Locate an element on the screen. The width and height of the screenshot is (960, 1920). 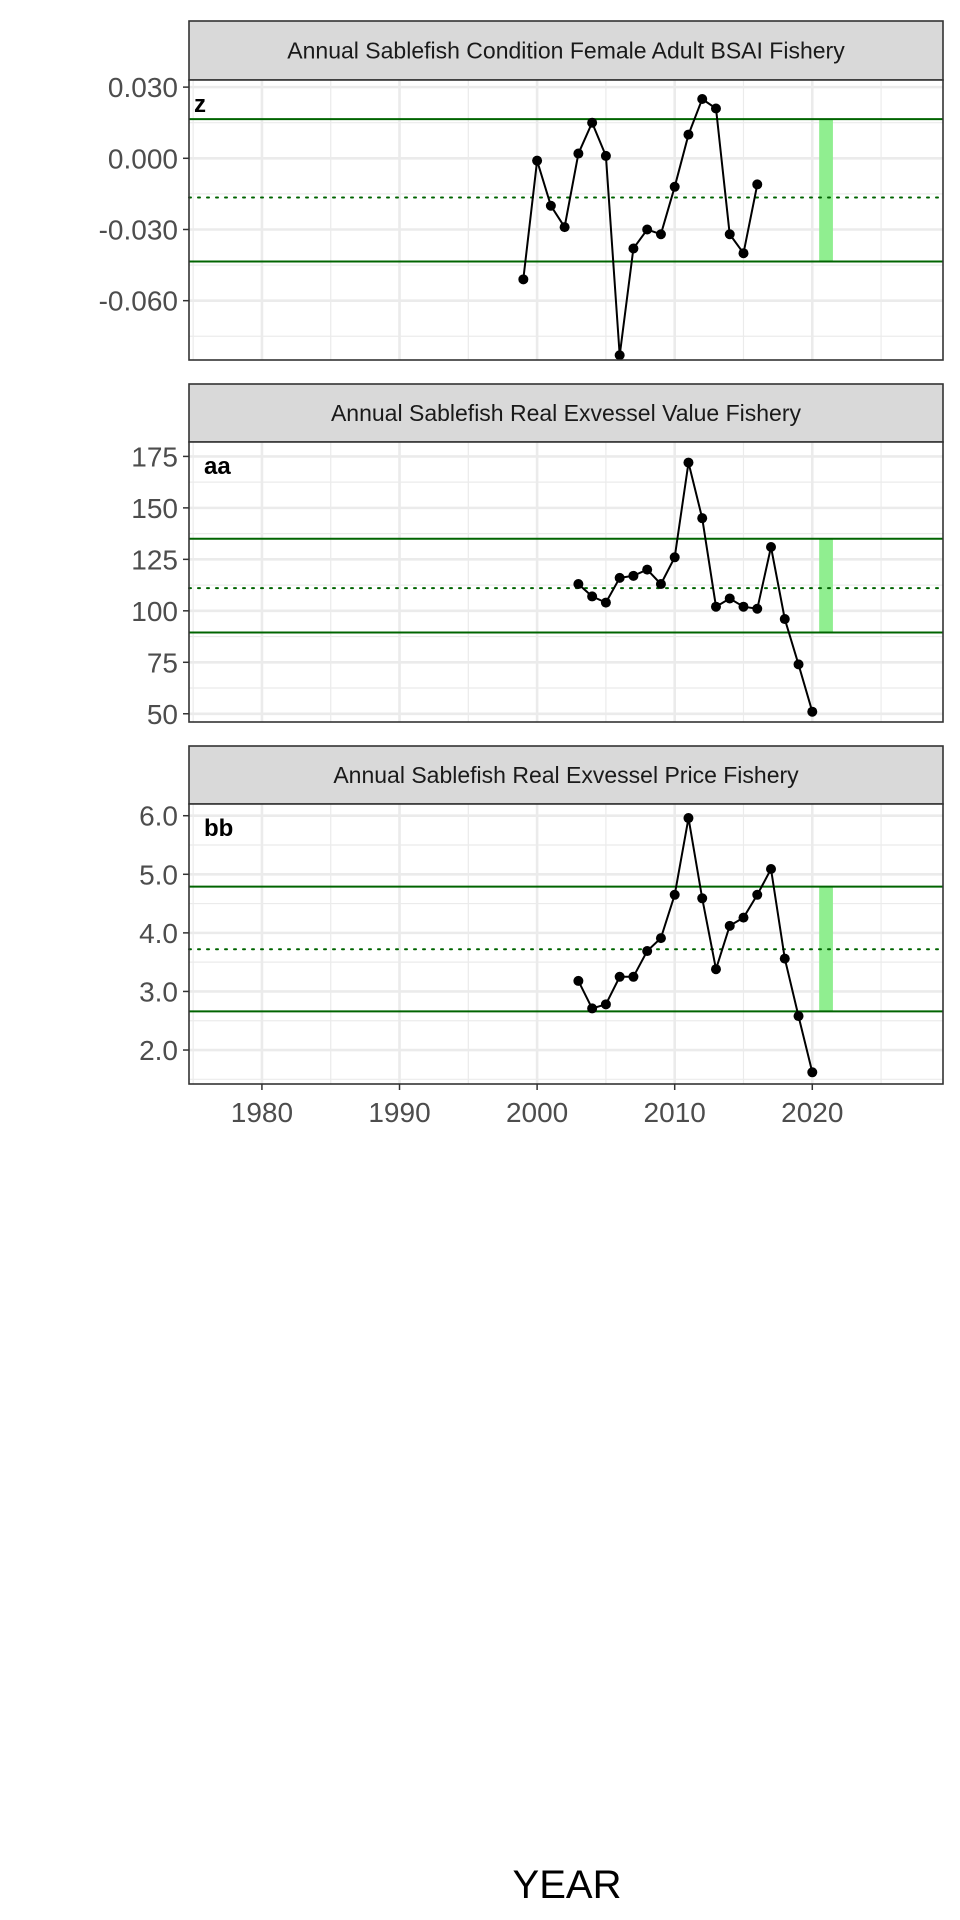
y-tick-label: 2.0 is located at coordinates (158, 1050).